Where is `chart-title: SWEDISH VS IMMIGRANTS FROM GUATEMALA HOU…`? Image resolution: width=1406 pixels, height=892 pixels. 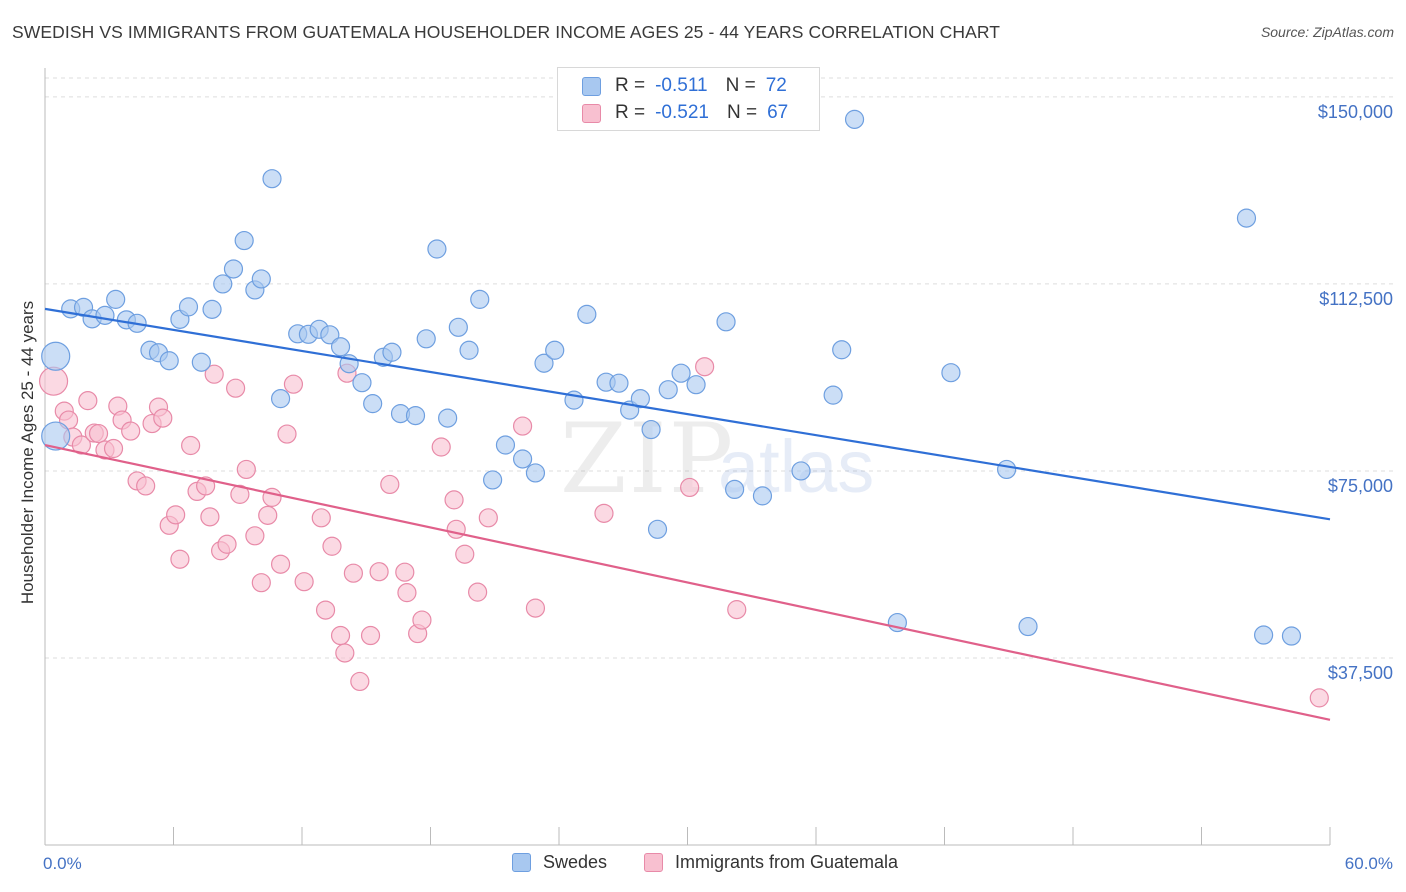
chart-title: SWEDISH VS IMMIGRANTS FROM GUATEMALA HOU… is located at coordinates (506, 32).